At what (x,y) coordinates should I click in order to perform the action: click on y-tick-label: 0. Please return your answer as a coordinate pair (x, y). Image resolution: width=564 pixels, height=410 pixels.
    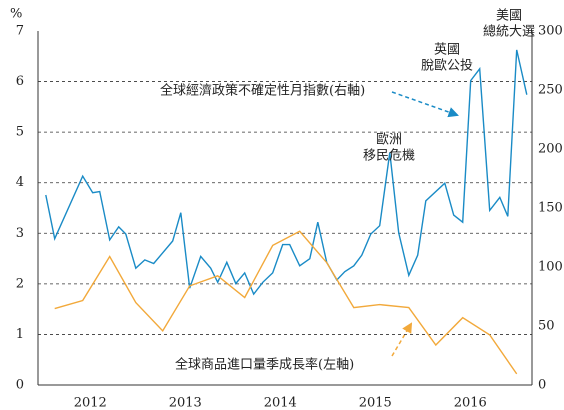
    Looking at the image, I should click on (20, 385).